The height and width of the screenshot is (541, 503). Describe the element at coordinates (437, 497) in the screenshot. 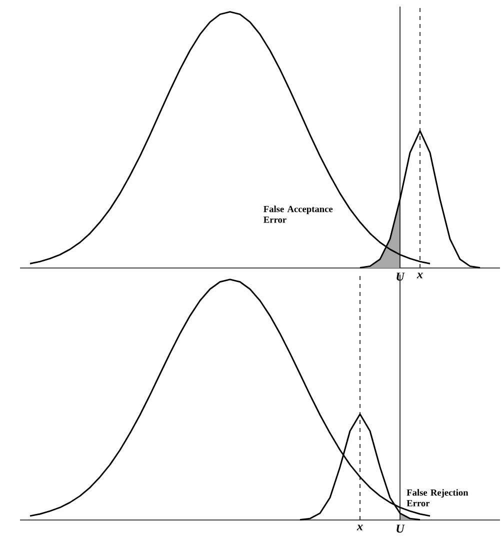

I see `annotation: False Rejection Error` at that location.